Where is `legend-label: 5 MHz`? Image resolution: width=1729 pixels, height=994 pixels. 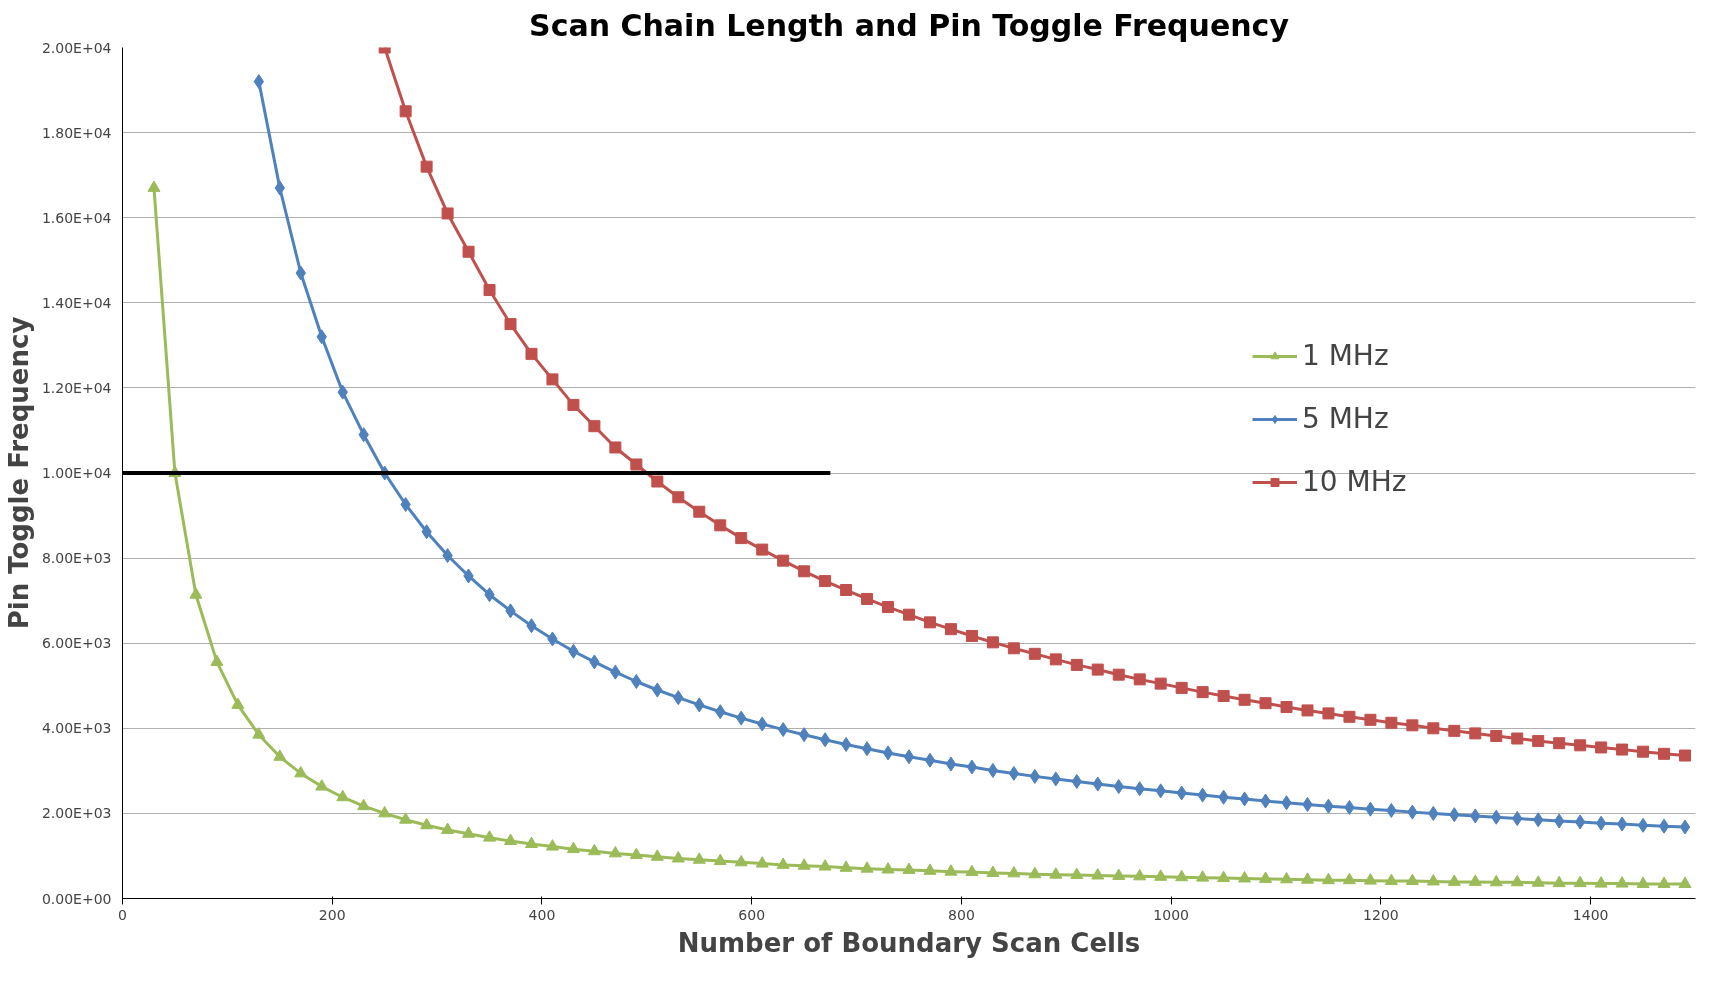 legend-label: 5 MHz is located at coordinates (1345, 418).